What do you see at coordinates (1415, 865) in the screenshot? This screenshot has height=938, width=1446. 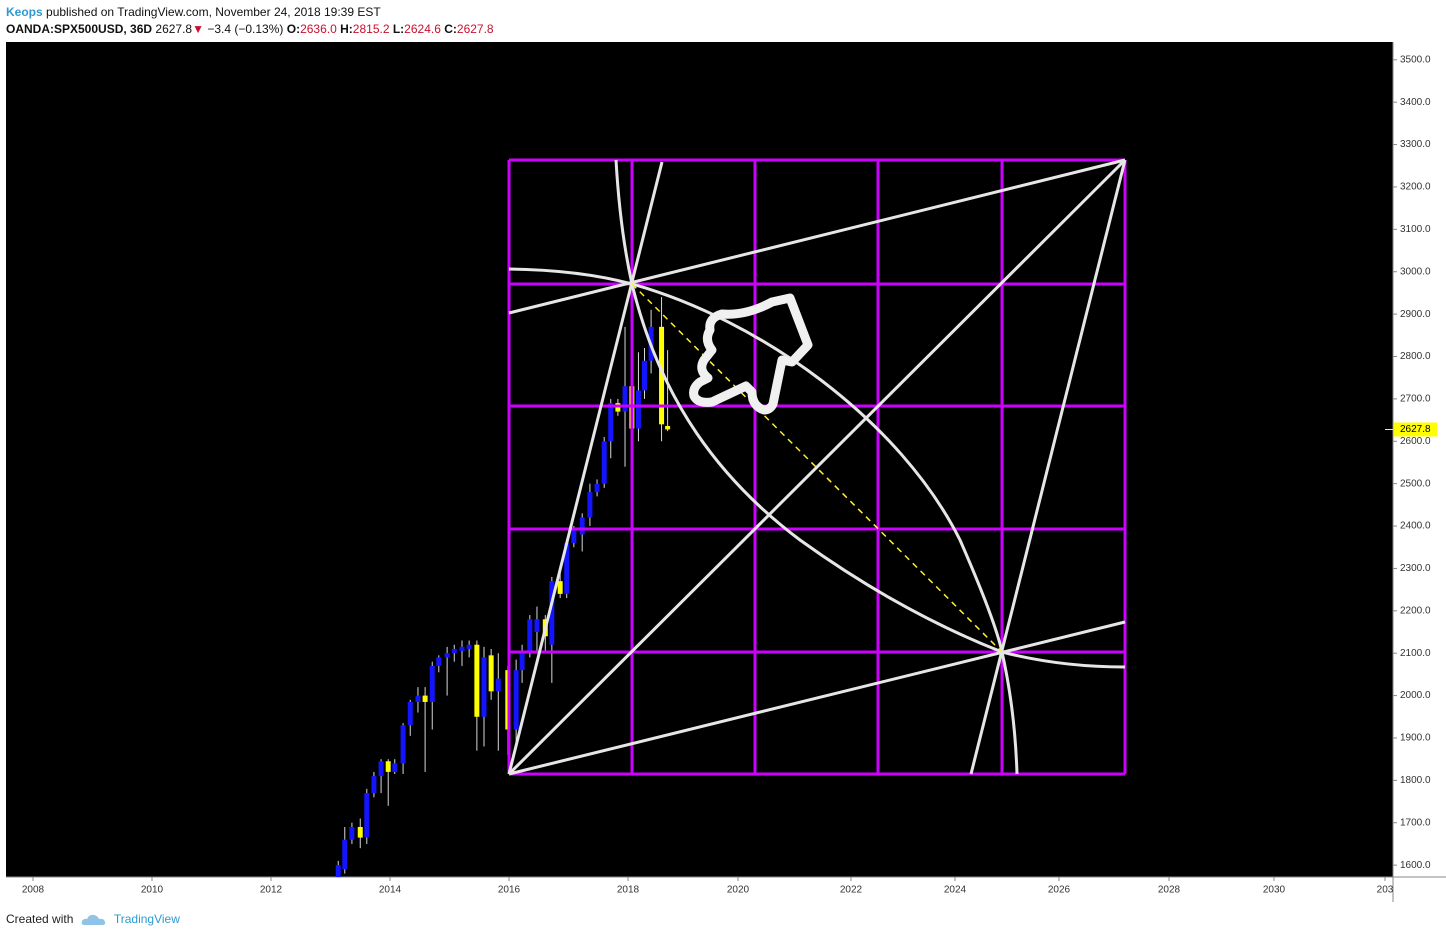 I see `y-tick-label: 1600.0` at bounding box center [1415, 865].